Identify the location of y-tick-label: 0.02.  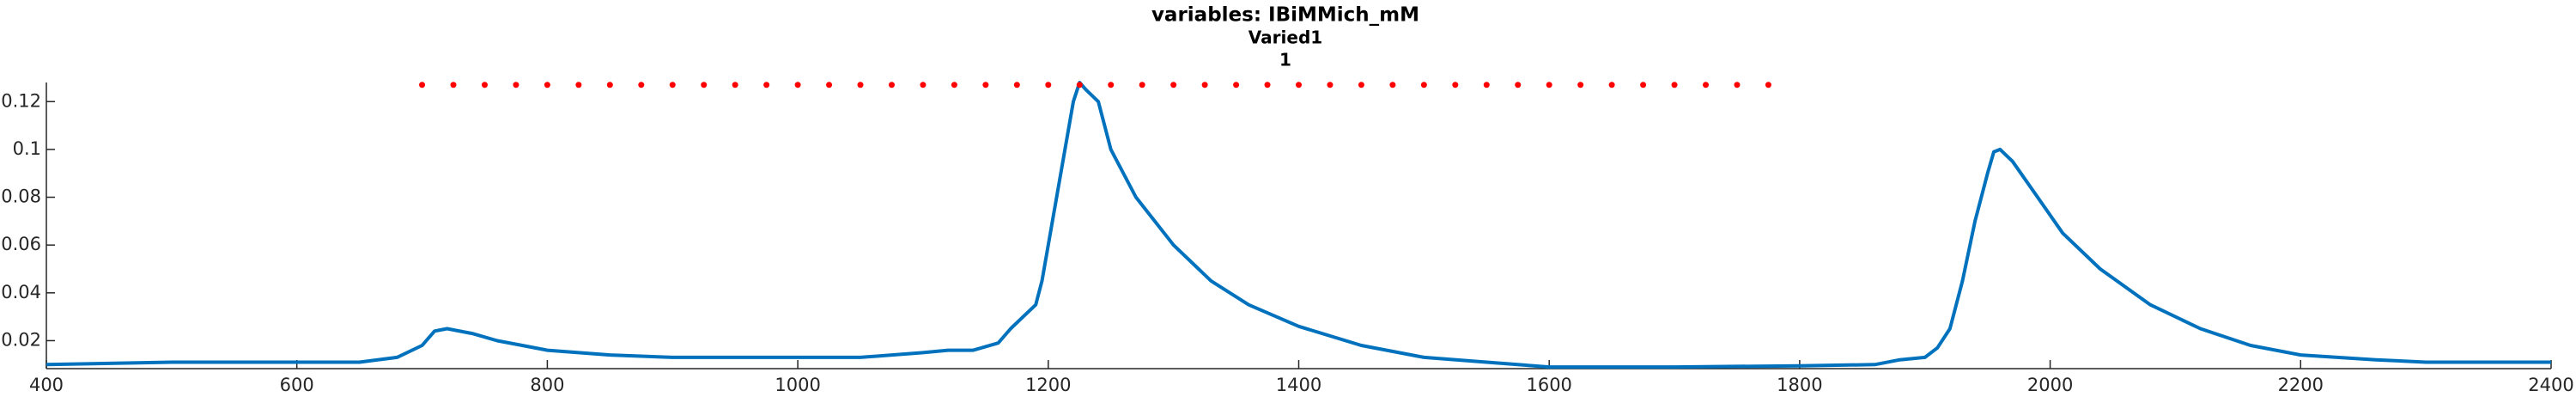
(21, 339).